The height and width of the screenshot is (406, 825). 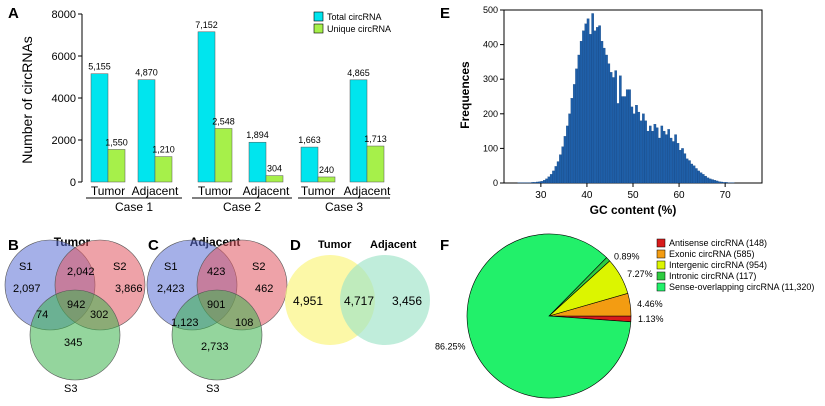 I want to click on venn-b-s2-s3: 302, so click(x=99, y=315).